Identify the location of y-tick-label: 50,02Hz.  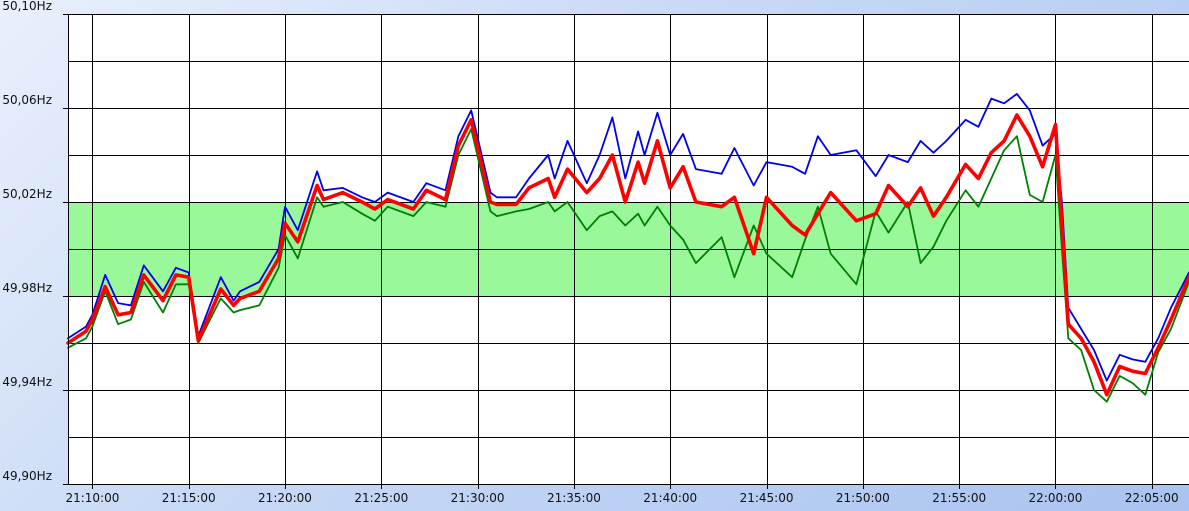
(27, 194).